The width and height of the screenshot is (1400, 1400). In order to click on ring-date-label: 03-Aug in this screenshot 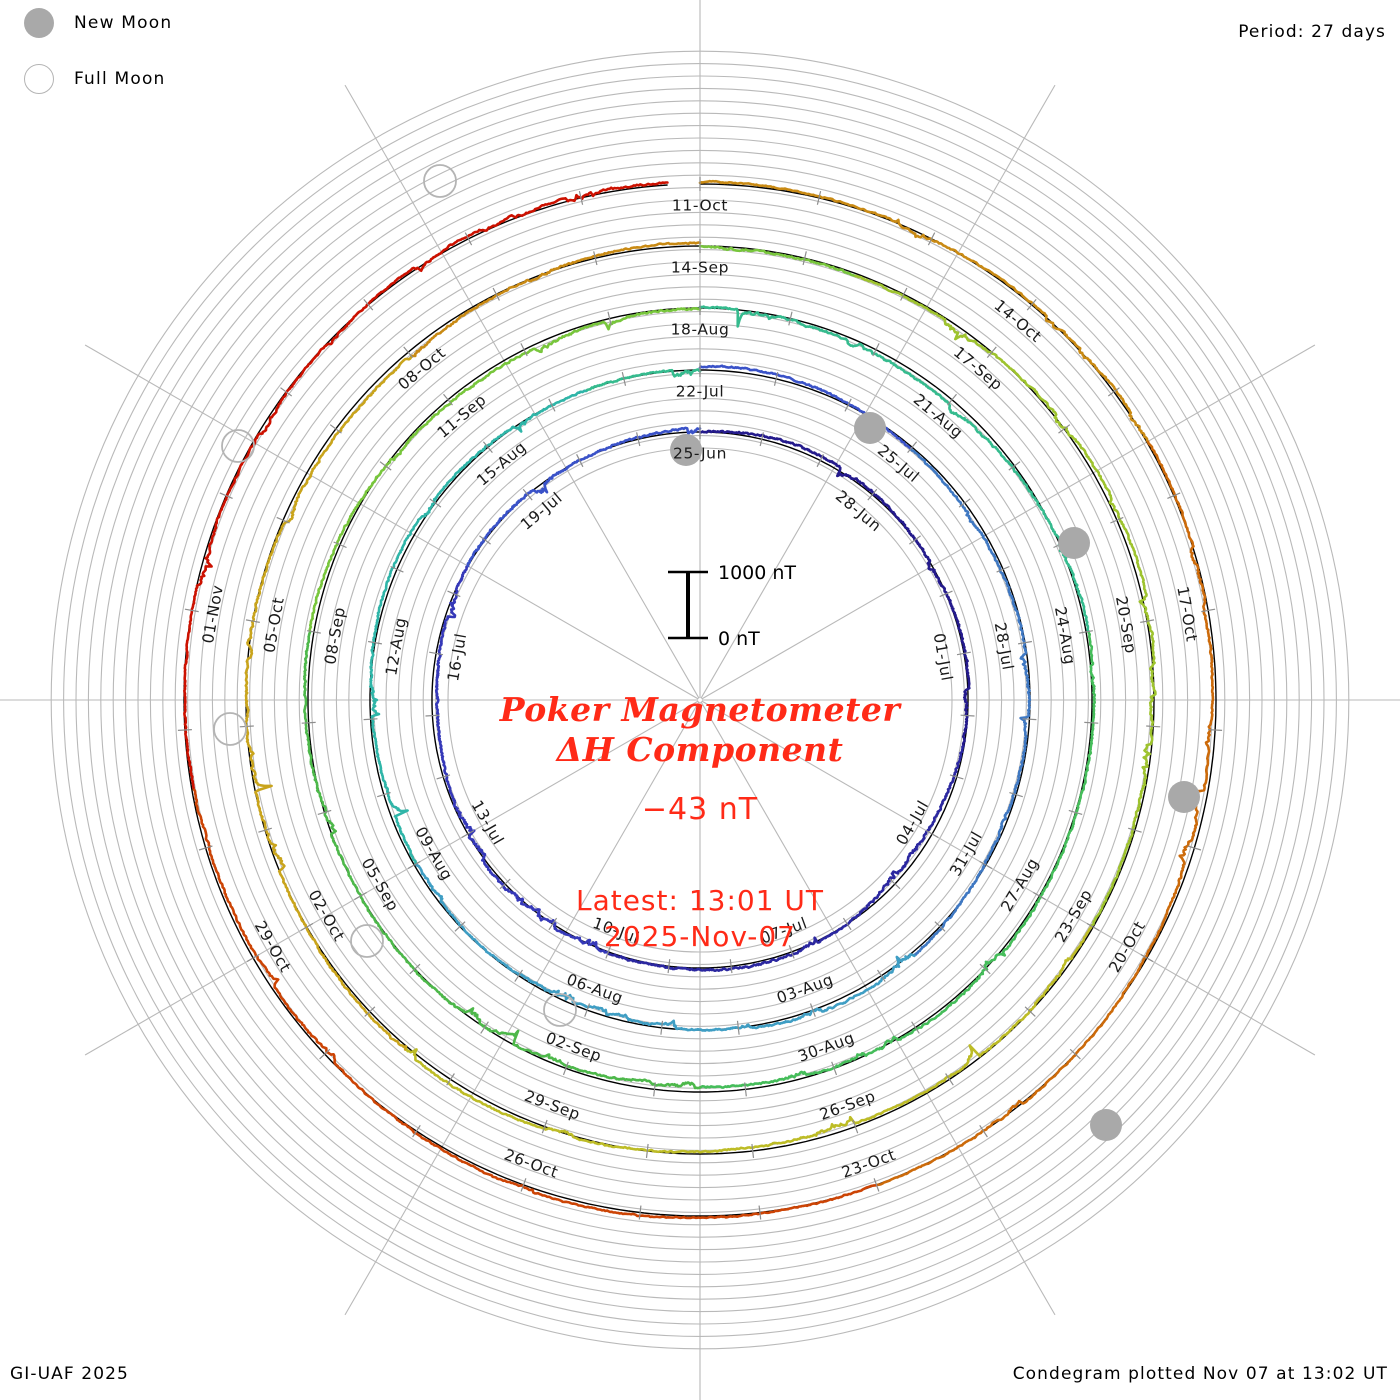, I will do `click(804, 988)`.